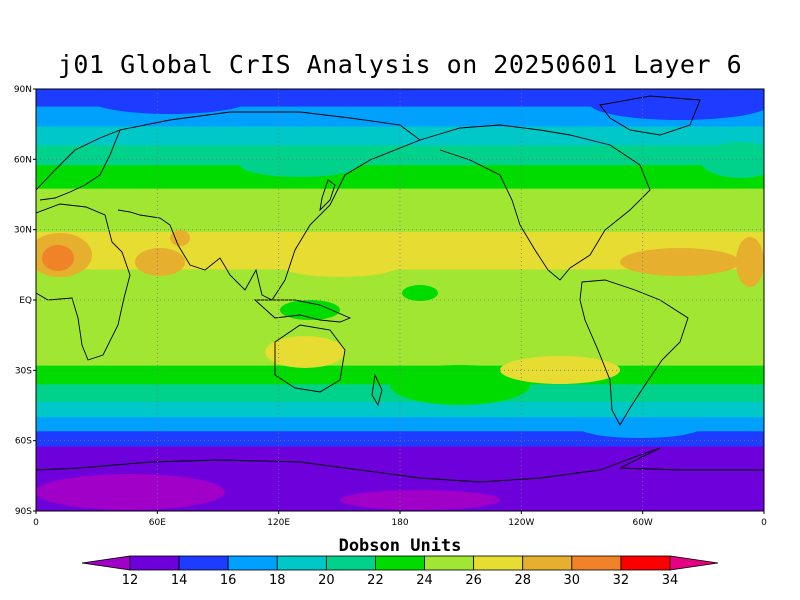 This screenshot has height=600, width=800. Describe the element at coordinates (180, 238) in the screenshot. I see `blob-iran-orange` at that location.